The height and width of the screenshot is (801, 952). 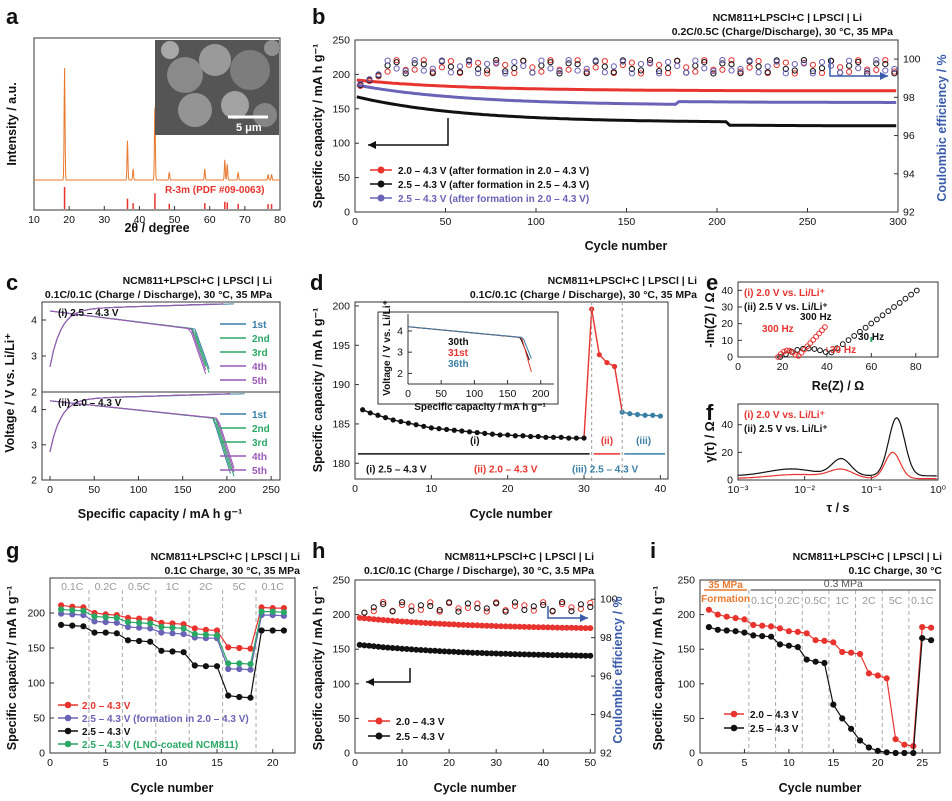 I want to click on d-inset-x-label: 200, so click(x=541, y=394).